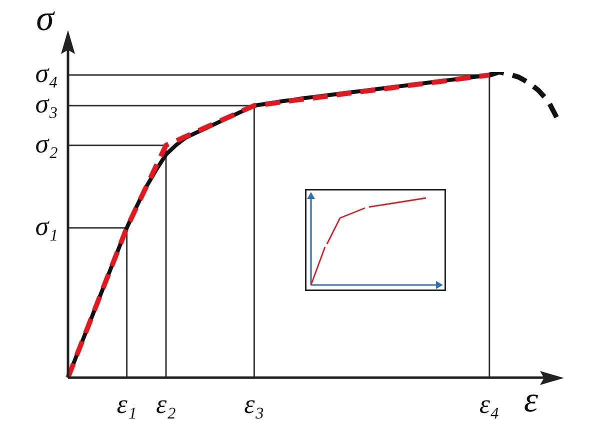  Describe the element at coordinates (46, 19) in the screenshot. I see `y-axis-title: σ` at that location.